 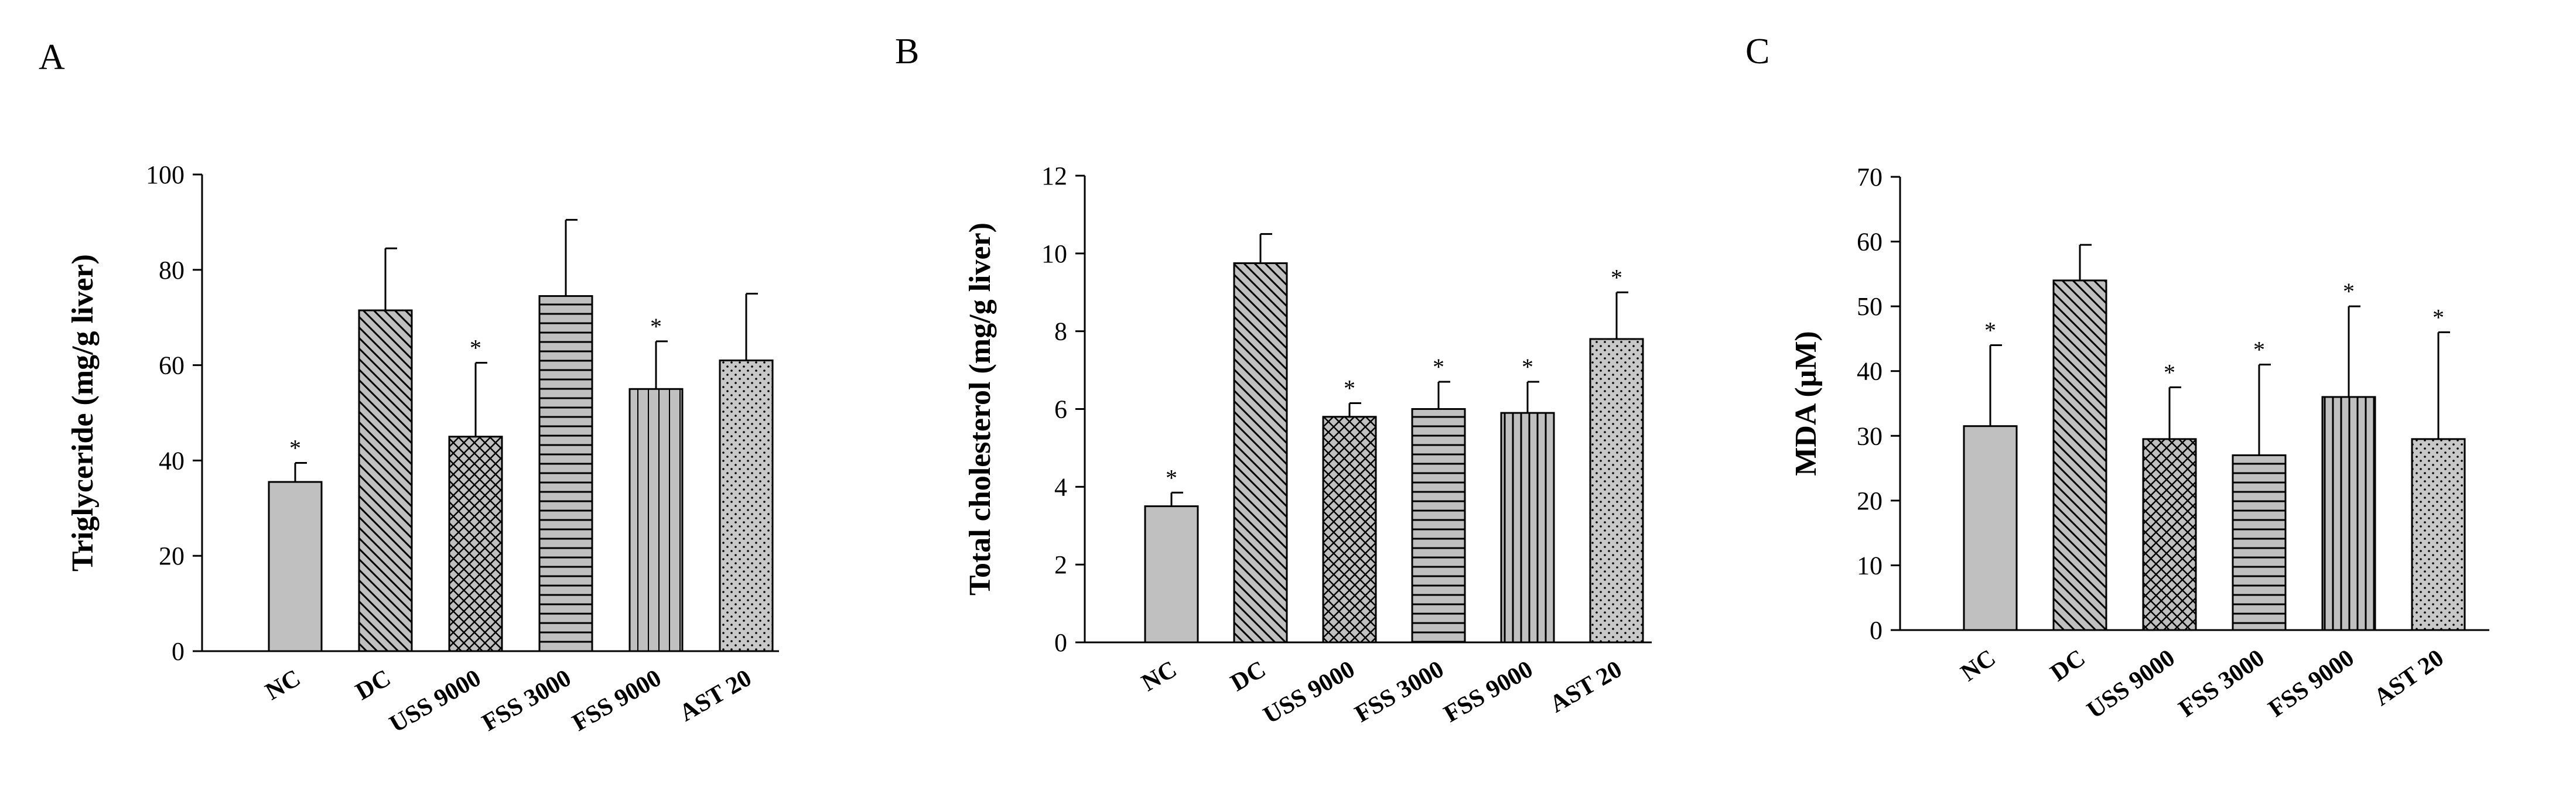 I want to click on panel-a-category-label: FSS 3000, so click(x=526, y=701).